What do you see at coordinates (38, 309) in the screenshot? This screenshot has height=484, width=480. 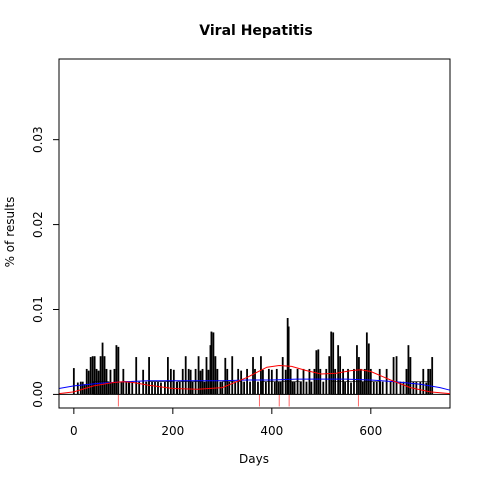 I see `y-tick-label-1: 0.01` at bounding box center [38, 309].